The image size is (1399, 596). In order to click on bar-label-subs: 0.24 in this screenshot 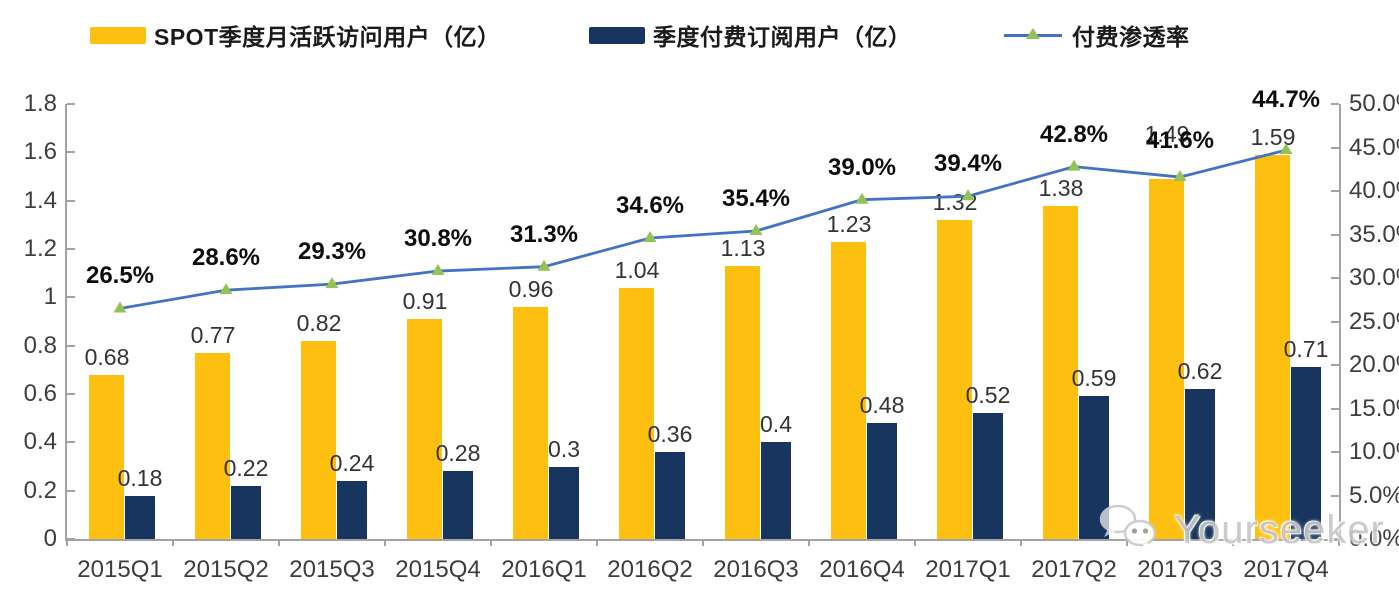, I will do `click(352, 463)`.